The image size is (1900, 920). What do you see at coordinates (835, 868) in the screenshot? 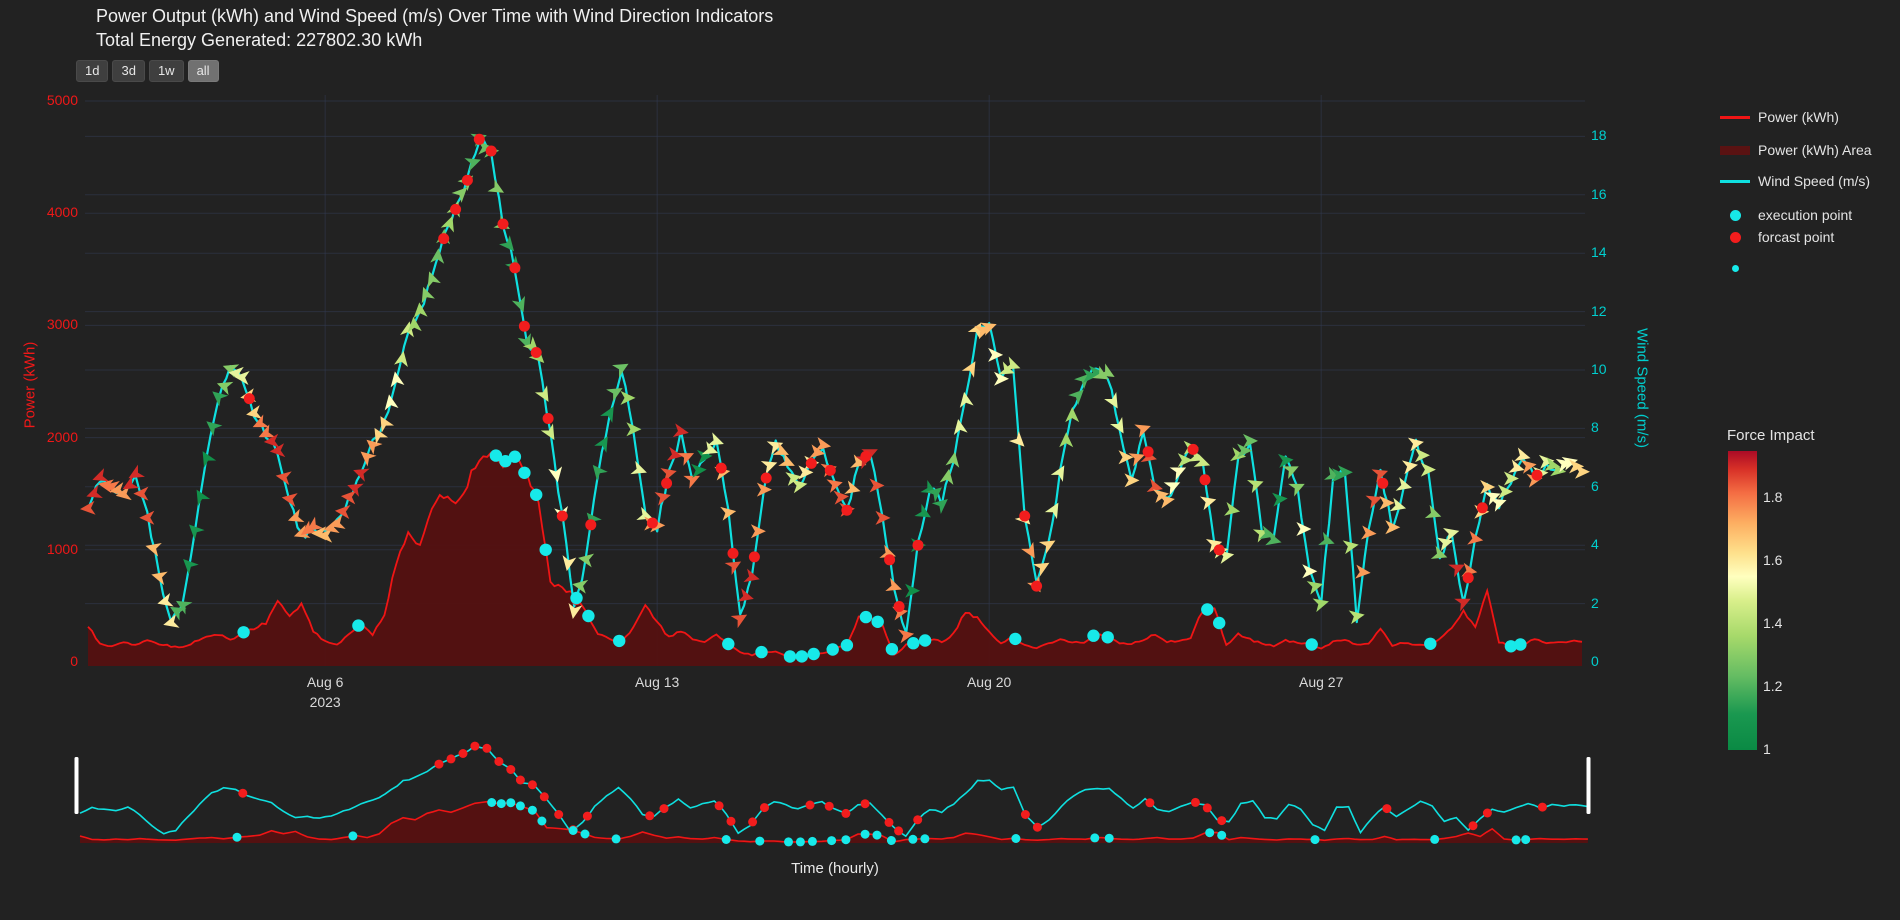
I see `x-axis-title: Time (hourly)` at bounding box center [835, 868].